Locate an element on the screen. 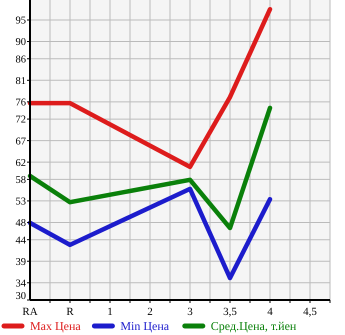 Image resolution: width=345 pixels, height=335 pixels. y-tick-label: 30 is located at coordinates (21, 296).